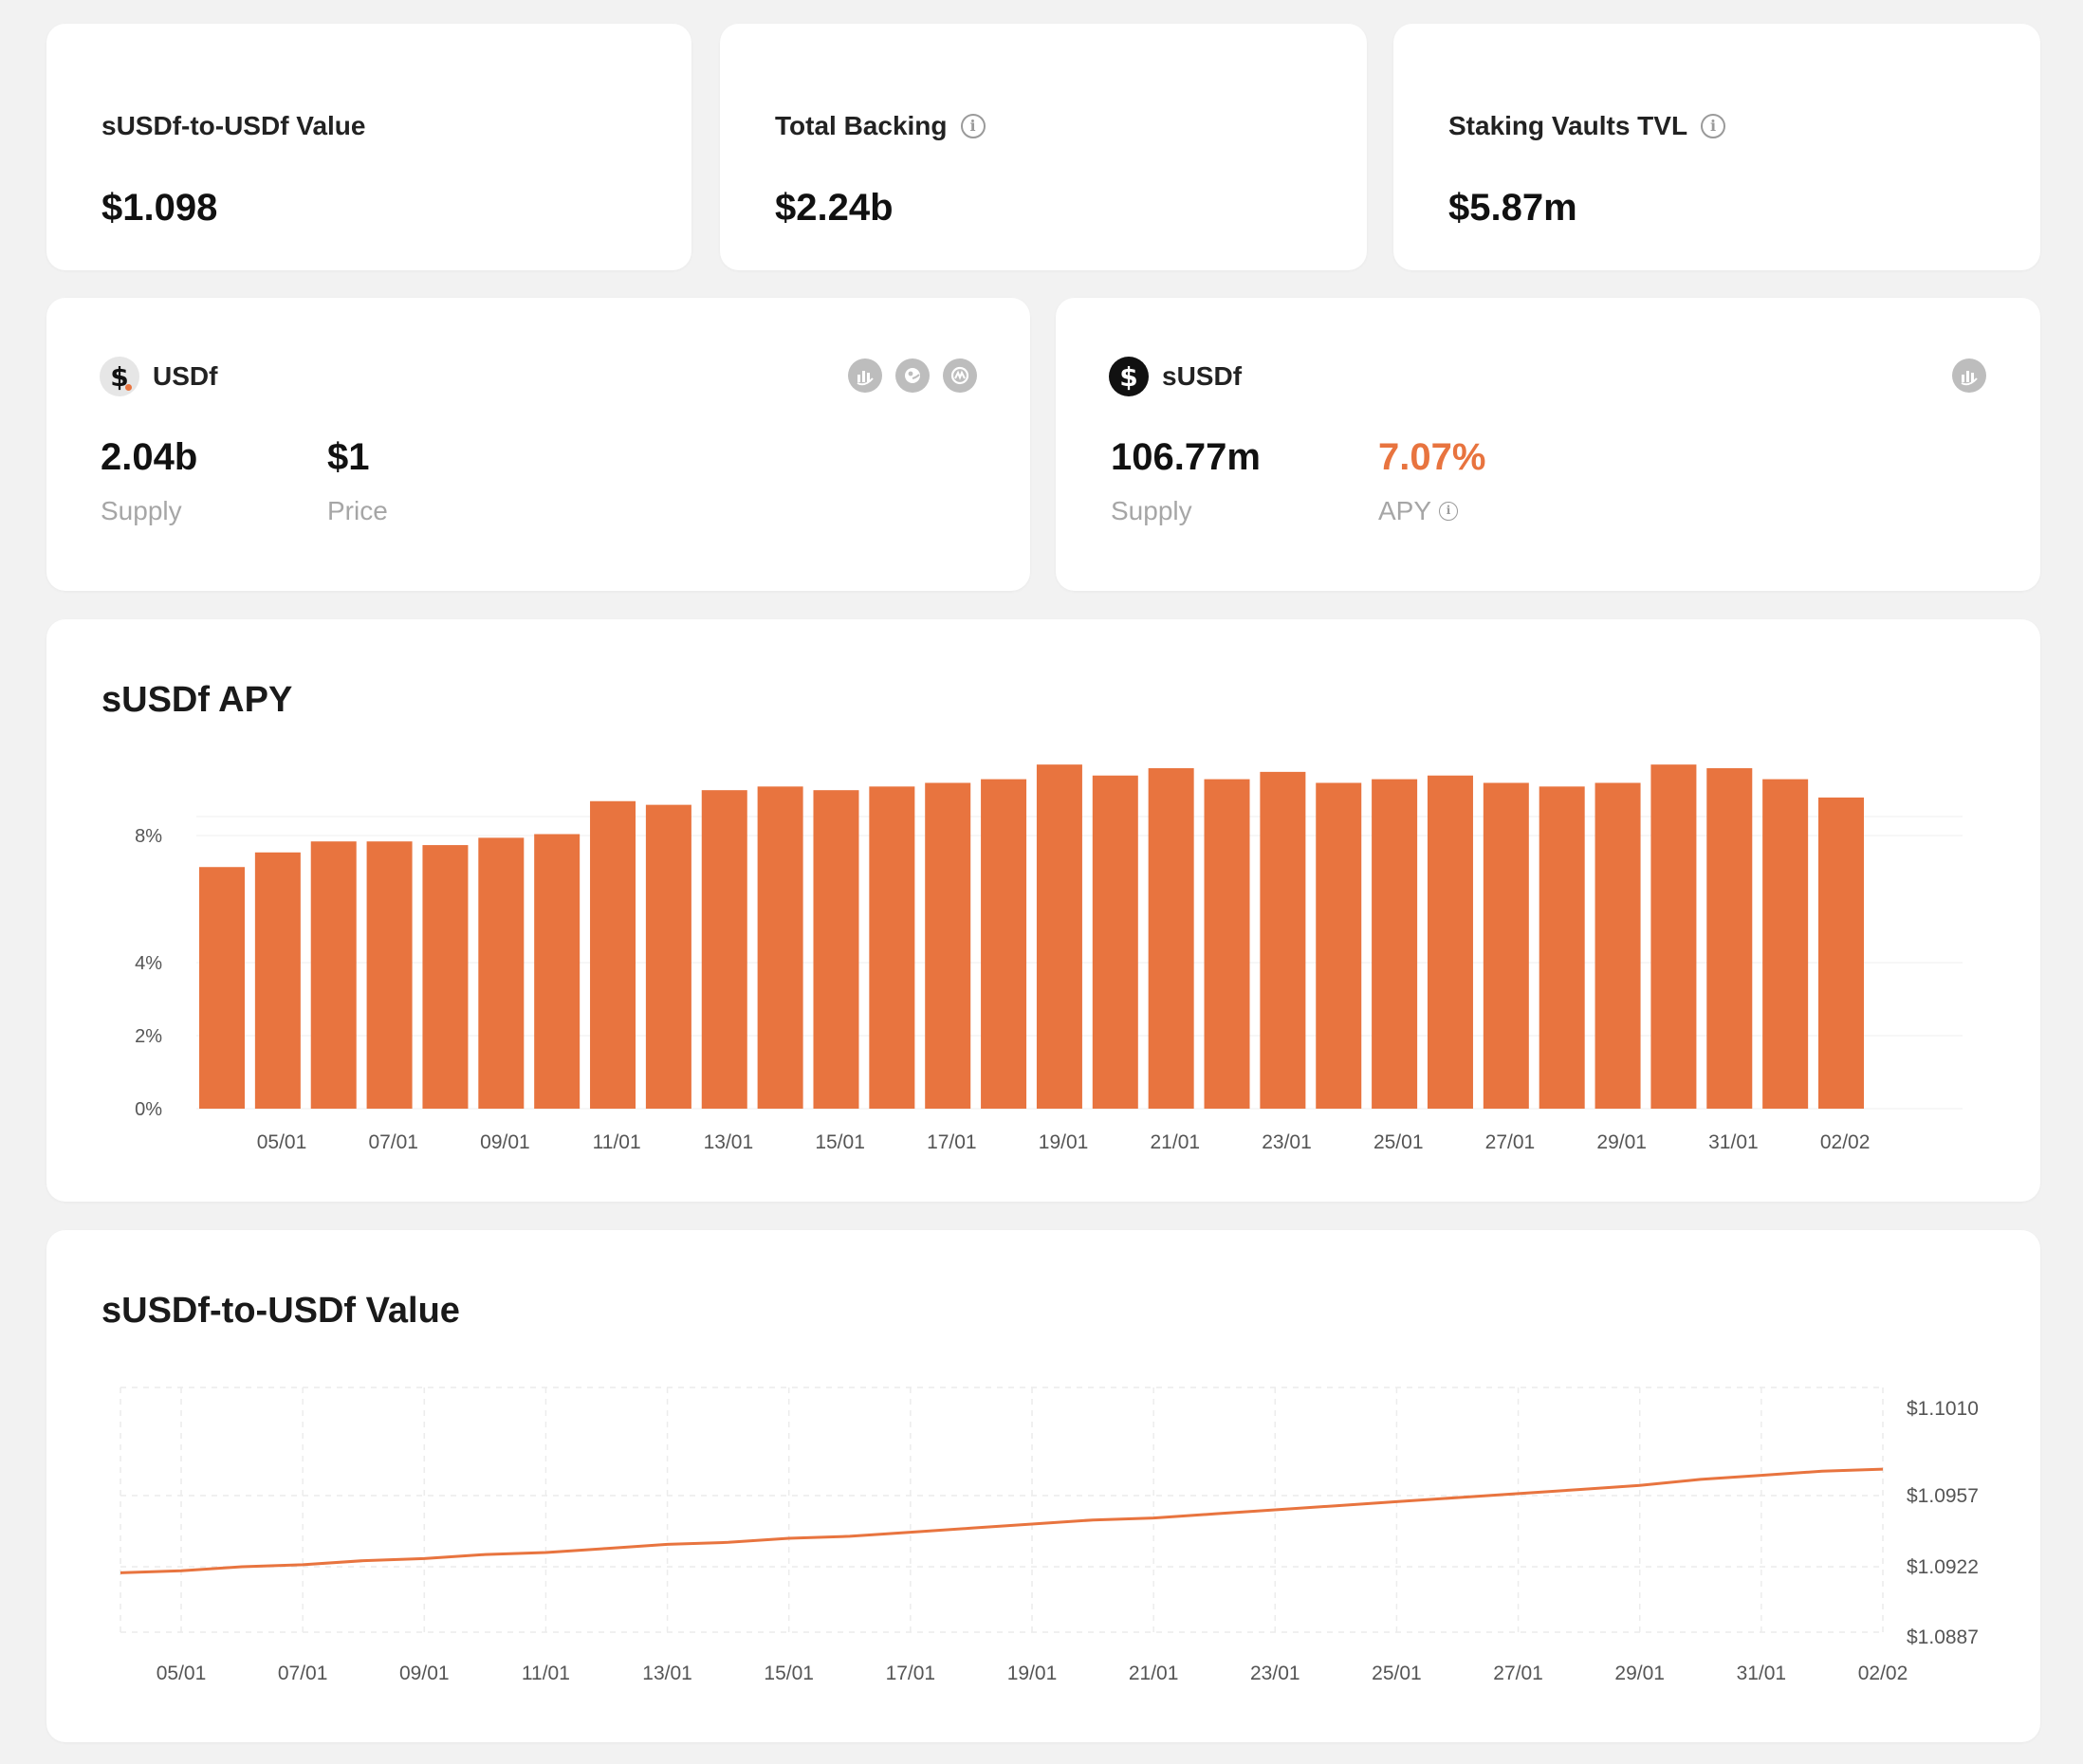  I want to click on token-symbol: USDf, so click(185, 376).